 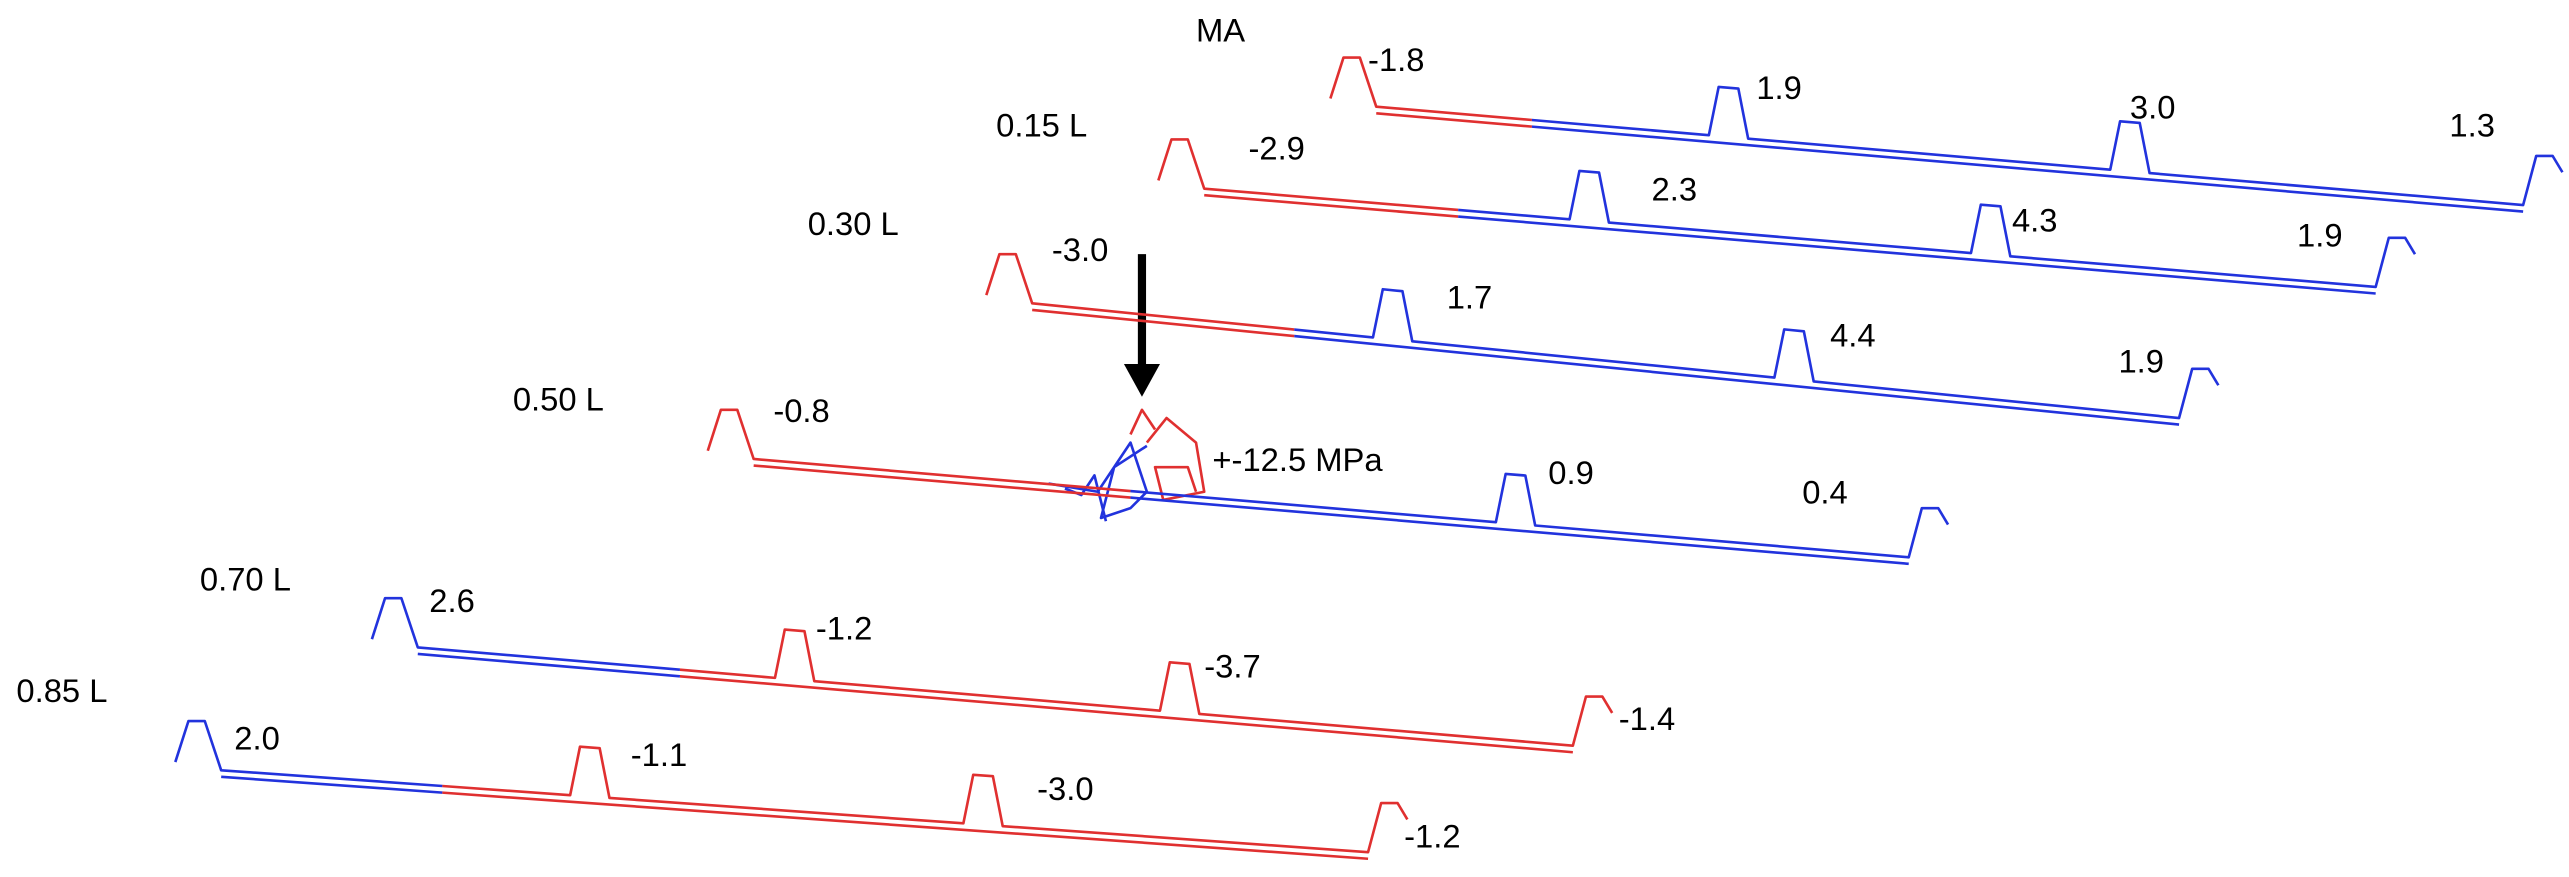 What do you see at coordinates (1470, 297) in the screenshot?
I see `stress-value: 1.7` at bounding box center [1470, 297].